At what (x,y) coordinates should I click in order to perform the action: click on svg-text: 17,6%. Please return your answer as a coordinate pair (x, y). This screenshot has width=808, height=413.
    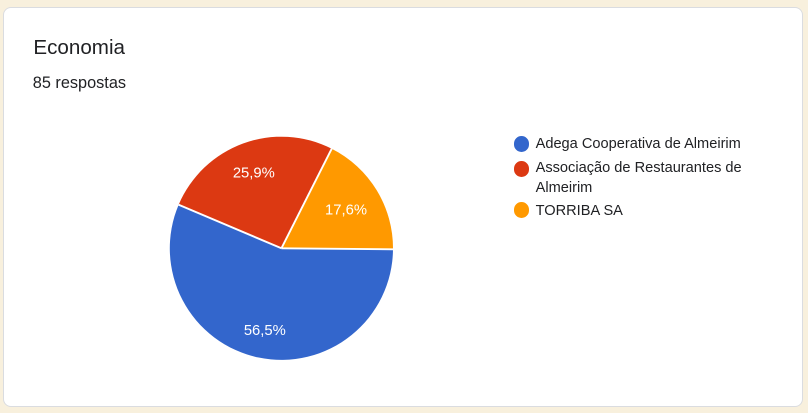
    Looking at the image, I should click on (346, 211).